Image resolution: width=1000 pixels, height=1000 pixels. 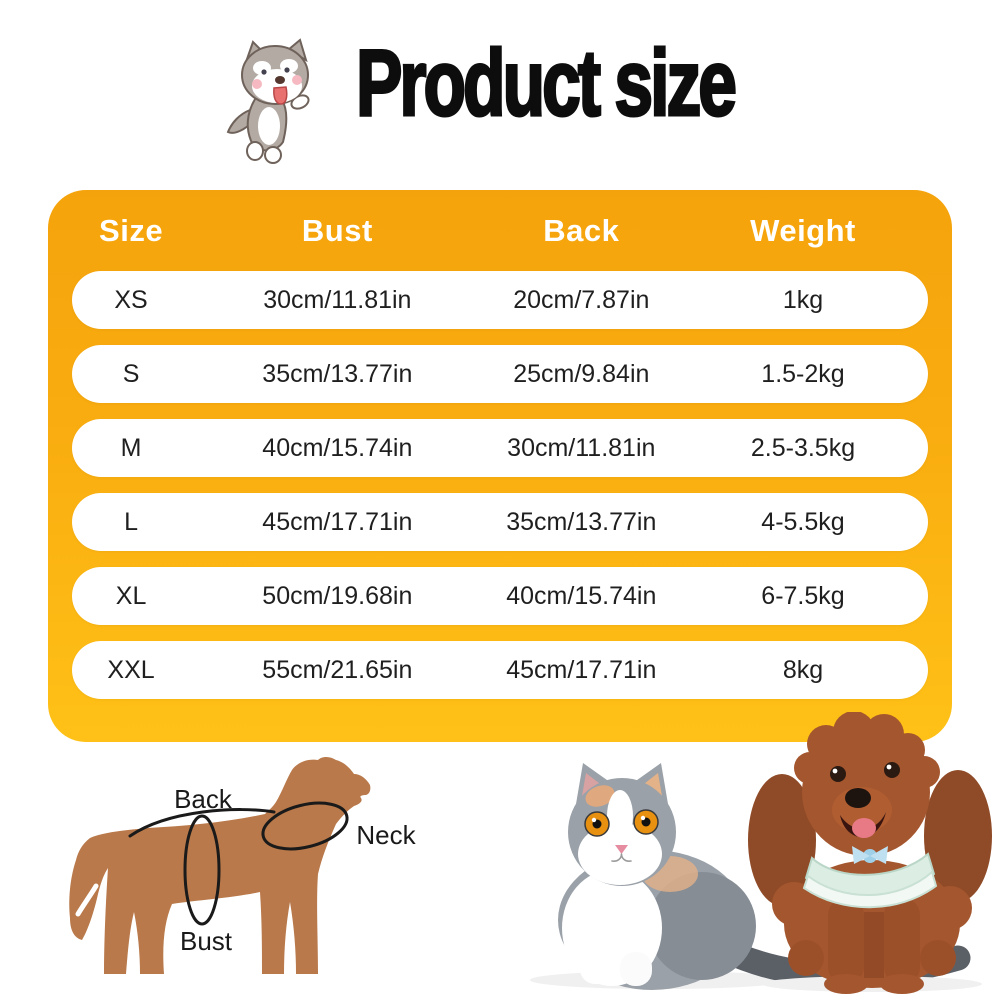 I want to click on table-row: L 45cm/17.71in 35cm/13.77in 4-5.5kg, so click(x=500, y=522).